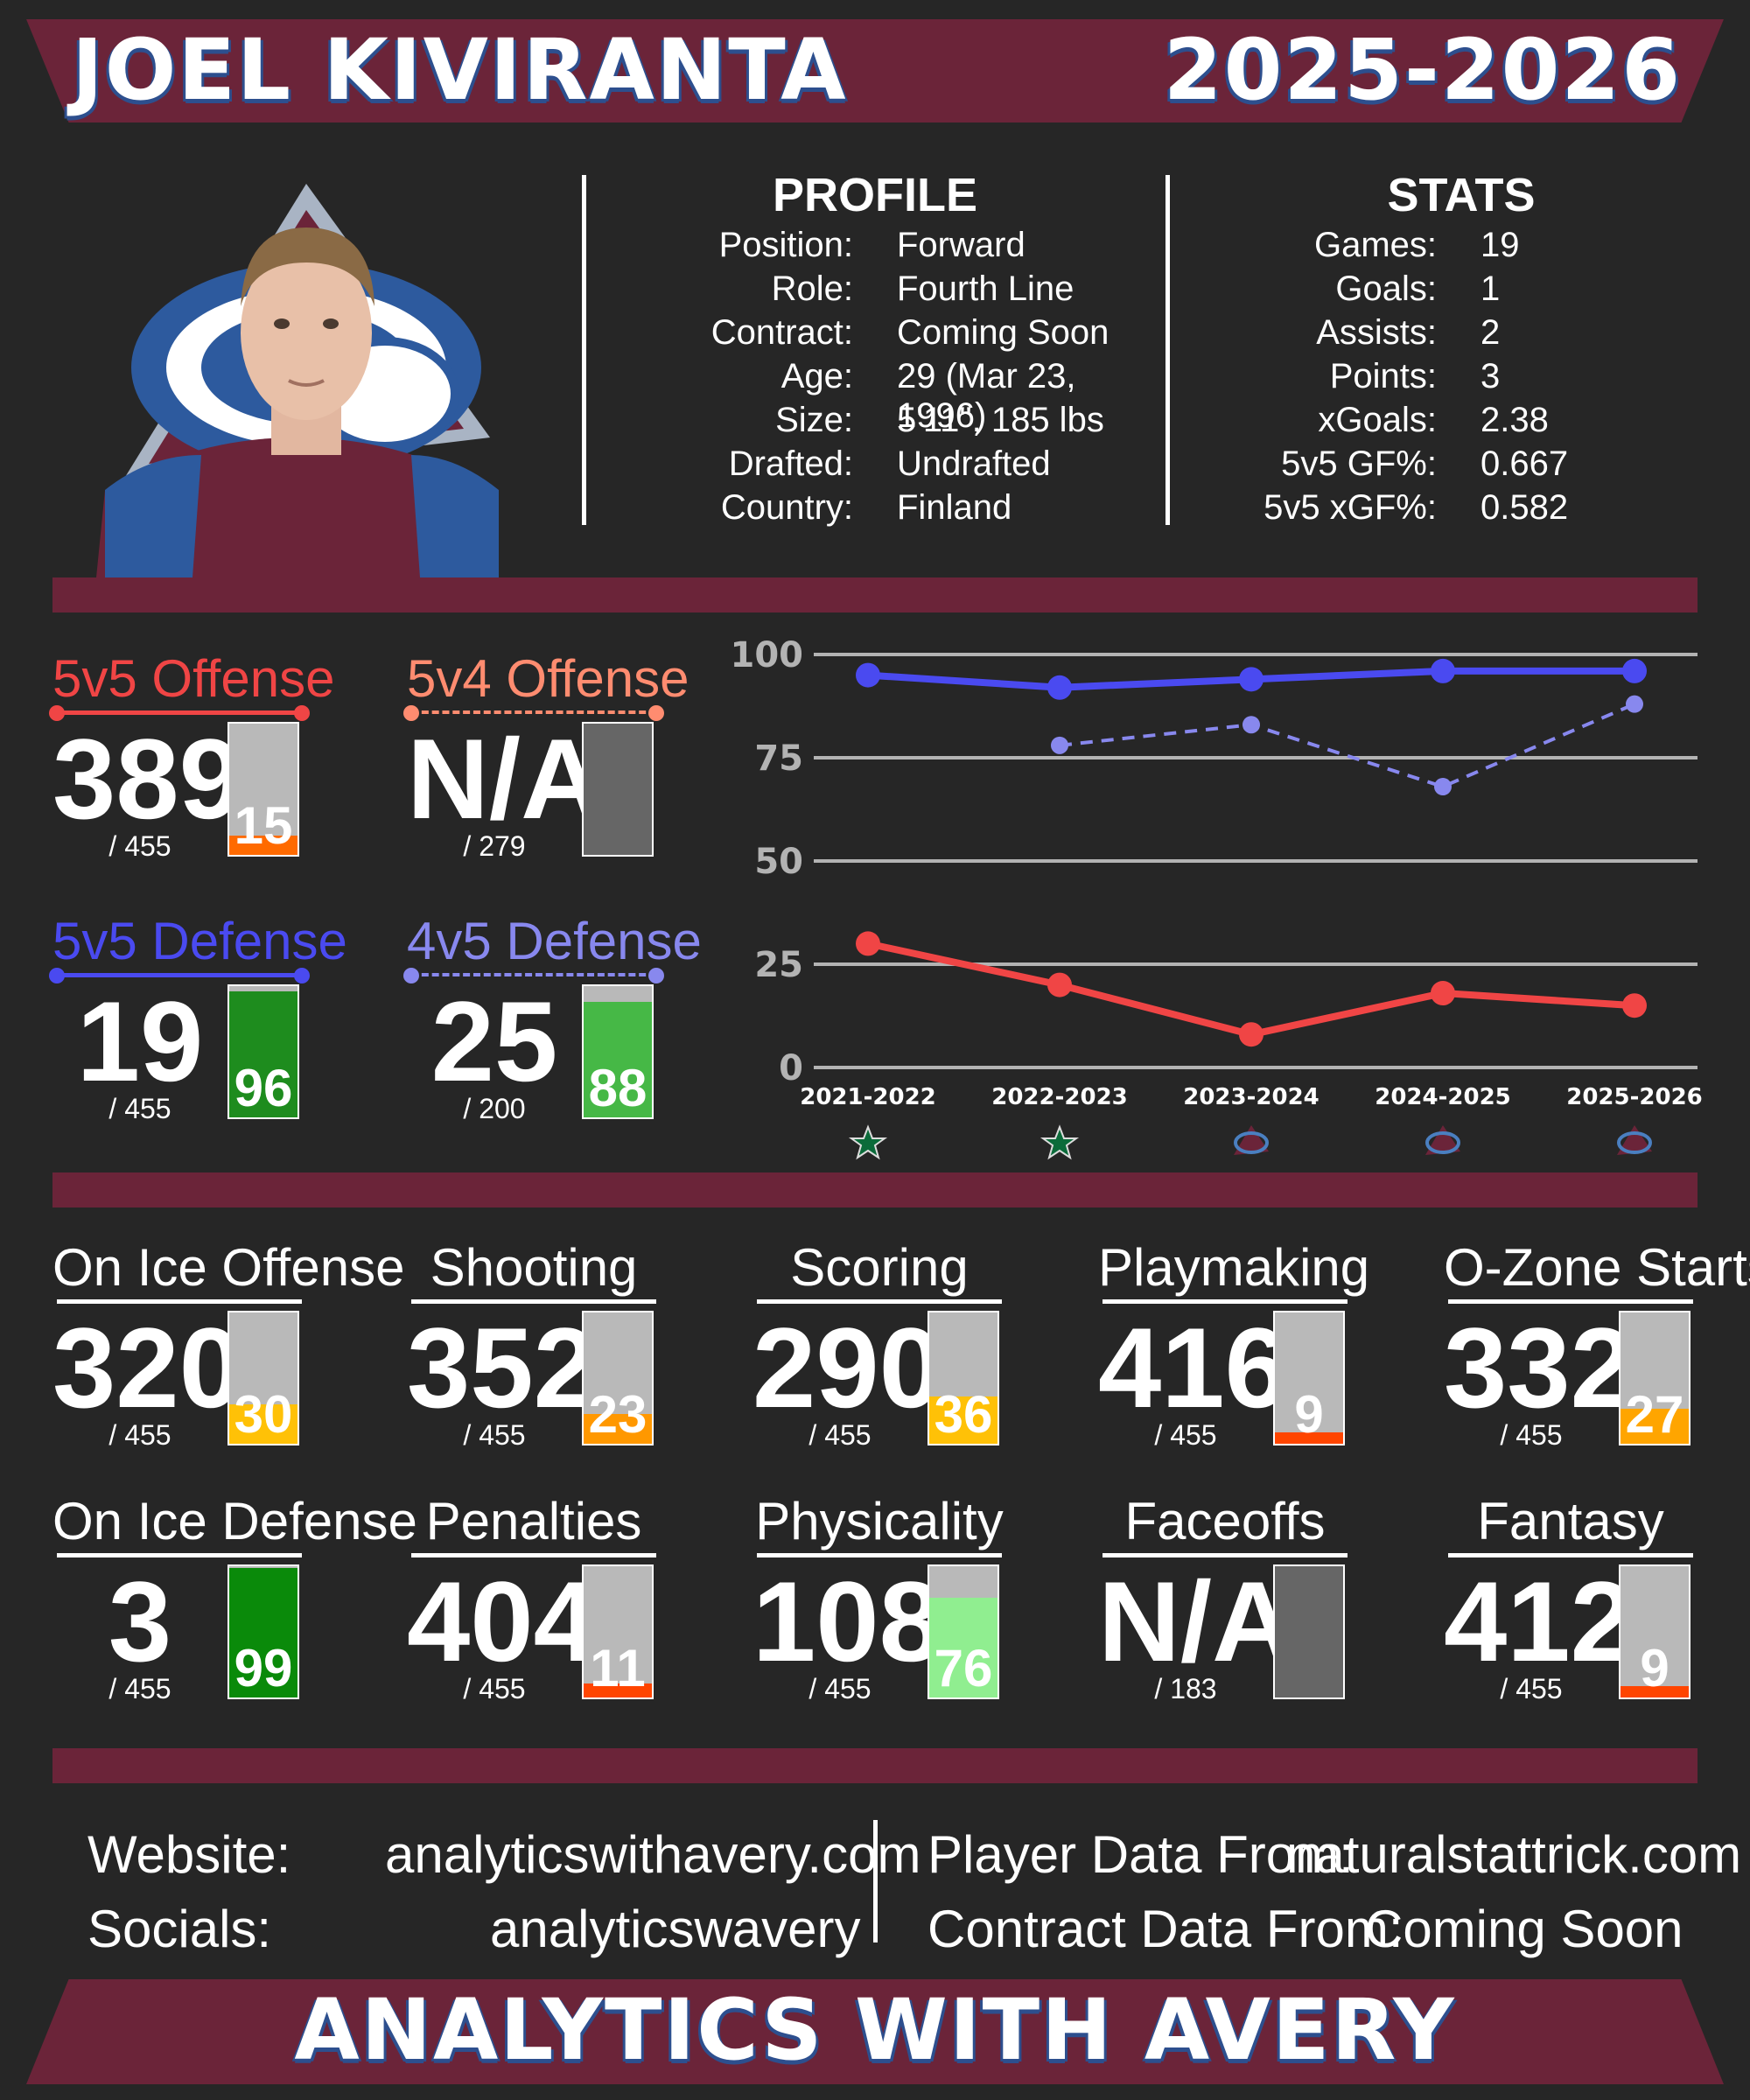 The width and height of the screenshot is (1750, 2100). Describe the element at coordinates (1524, 507) in the screenshot. I see `stats-value: 0.582` at that location.